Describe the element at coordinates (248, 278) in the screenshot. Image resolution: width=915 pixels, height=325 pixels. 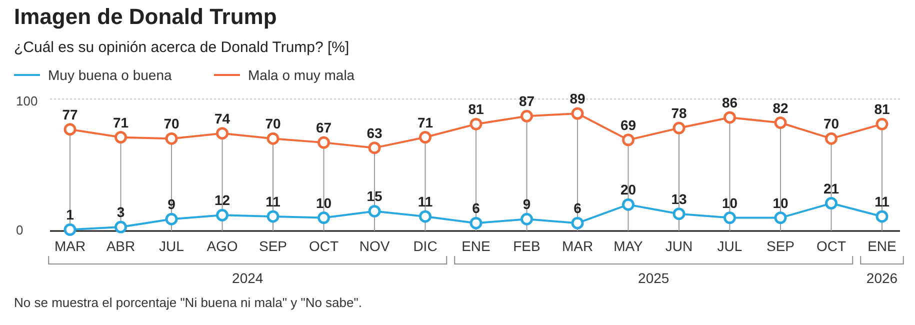
I see `text: 2024` at that location.